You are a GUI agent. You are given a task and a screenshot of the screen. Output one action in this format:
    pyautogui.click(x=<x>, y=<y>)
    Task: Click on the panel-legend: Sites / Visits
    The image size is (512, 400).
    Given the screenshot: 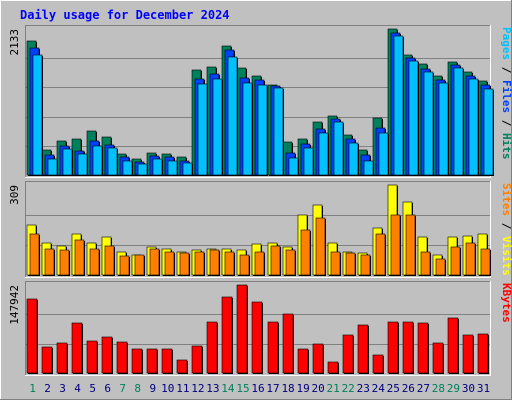 What is the action you would take?
    pyautogui.click(x=506, y=229)
    